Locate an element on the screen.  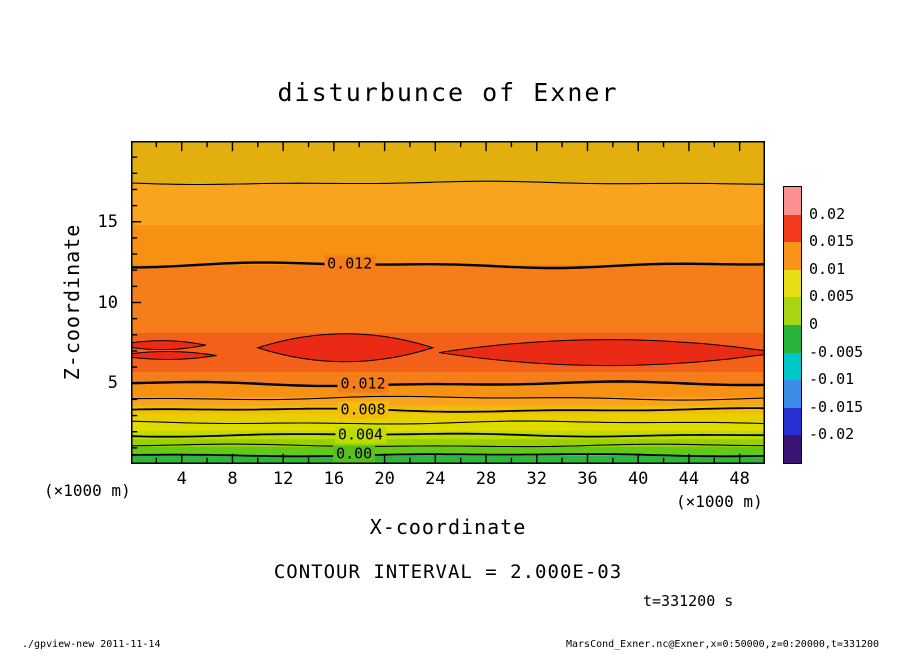
x-tick-label: 24 is located at coordinates (435, 479).